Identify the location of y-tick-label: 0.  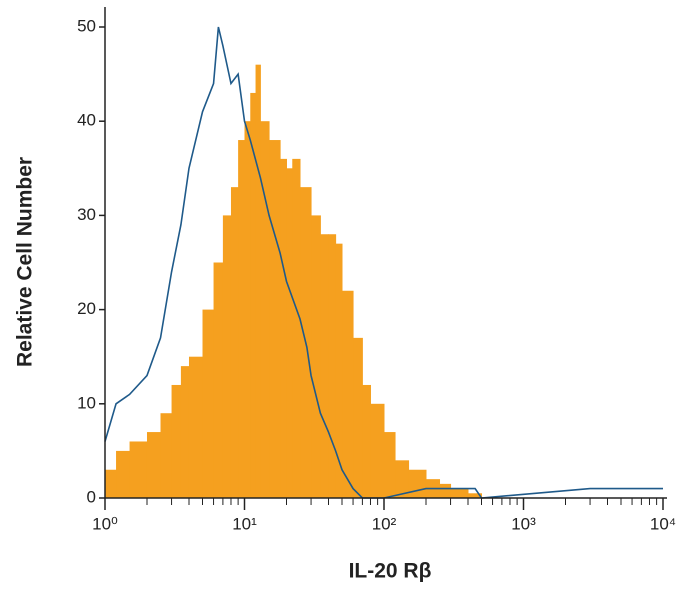
(91, 496).